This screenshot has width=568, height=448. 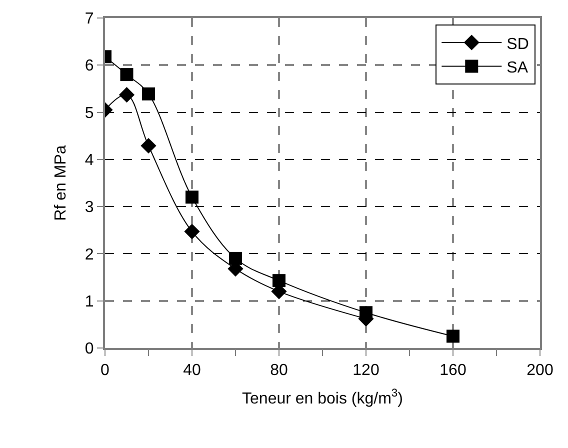 I want to click on y-tick-label: 0, so click(x=89, y=349).